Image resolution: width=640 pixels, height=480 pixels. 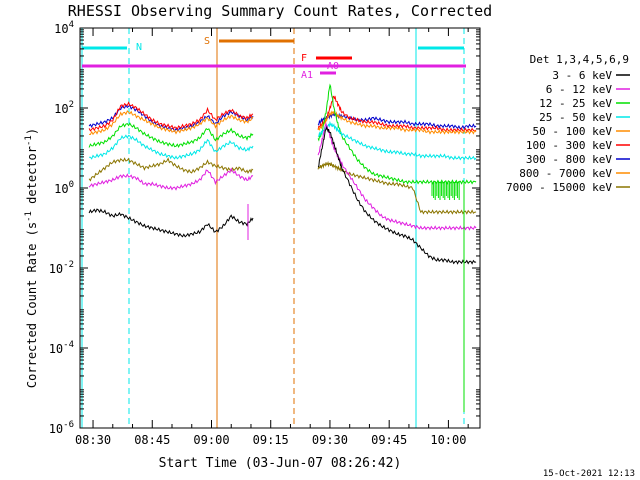 I want to click on flag-label-f: F, so click(x=304, y=58).